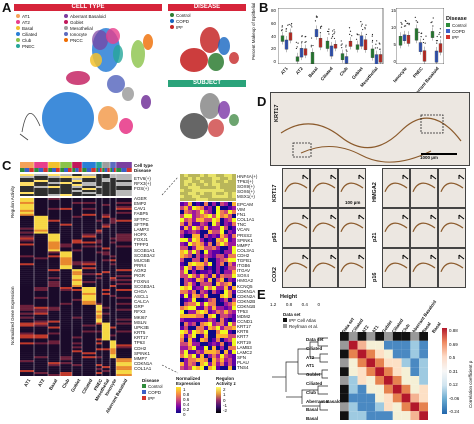  What do you see at coordinates (12, 201) in the screenshot?
I see `regulon-activity-label: Regulon Activity` at bounding box center [12, 201].